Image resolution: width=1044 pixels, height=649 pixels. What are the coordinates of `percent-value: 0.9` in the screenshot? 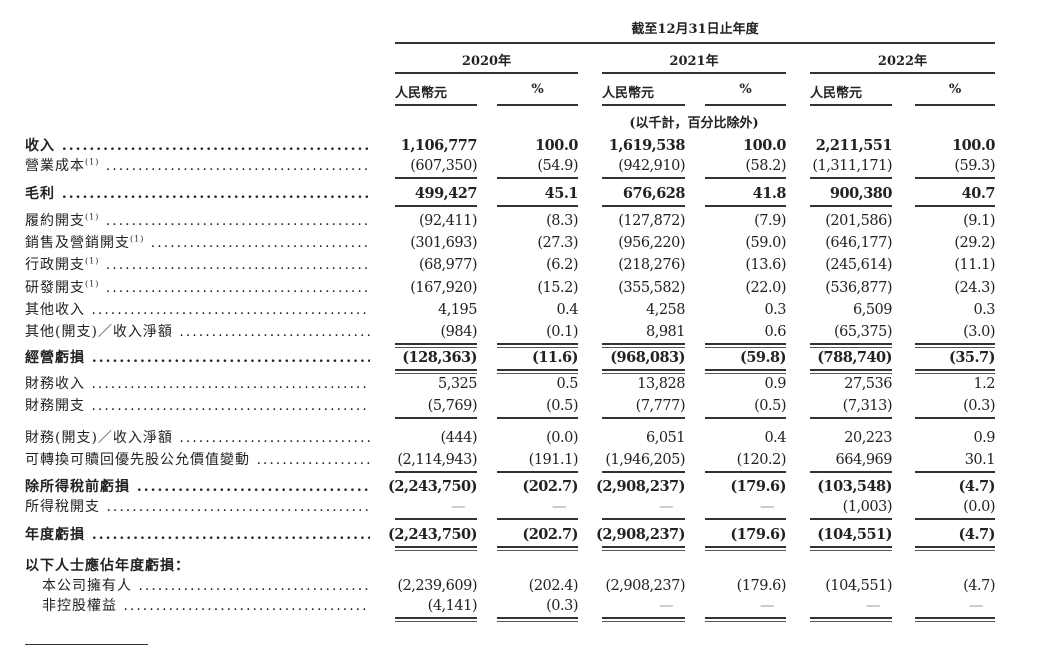 It's located at (984, 438).